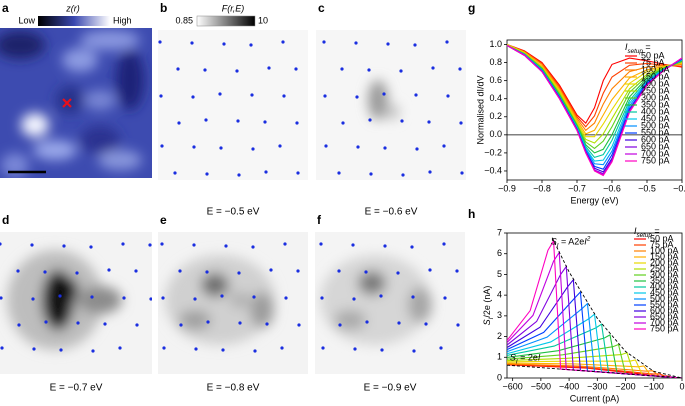 Image resolution: width=685 pixels, height=406 pixels. I want to click on legend-label: 450 pA, so click(664, 292).